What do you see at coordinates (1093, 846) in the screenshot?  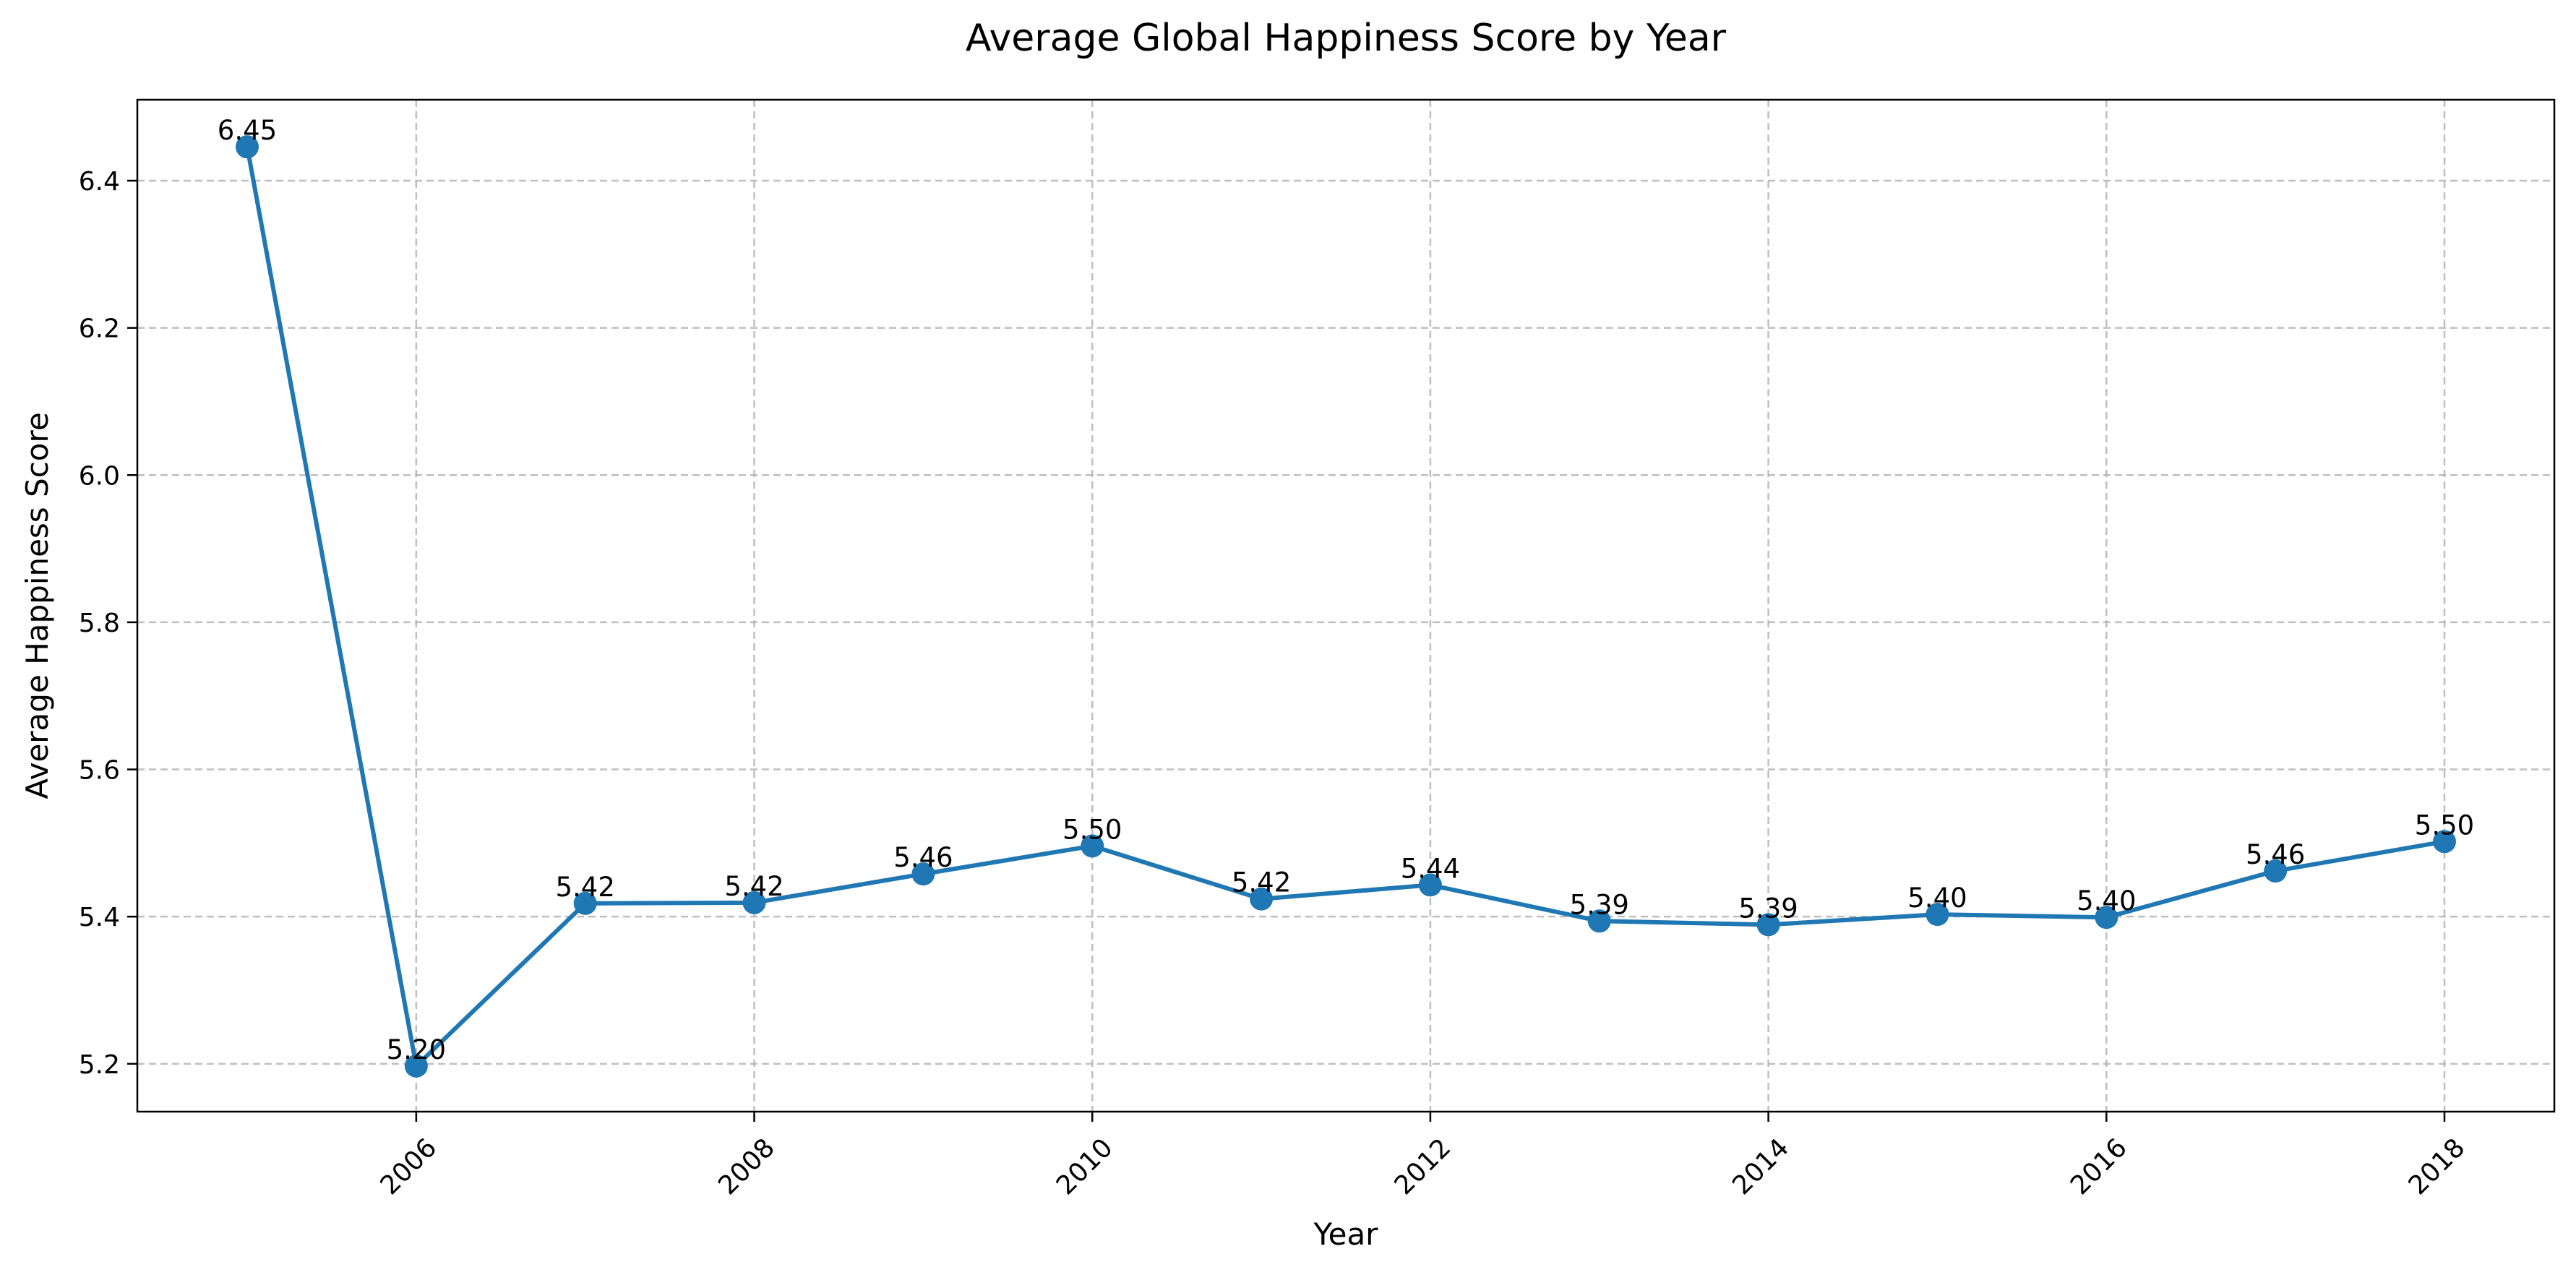 I see `data-point-2010` at bounding box center [1093, 846].